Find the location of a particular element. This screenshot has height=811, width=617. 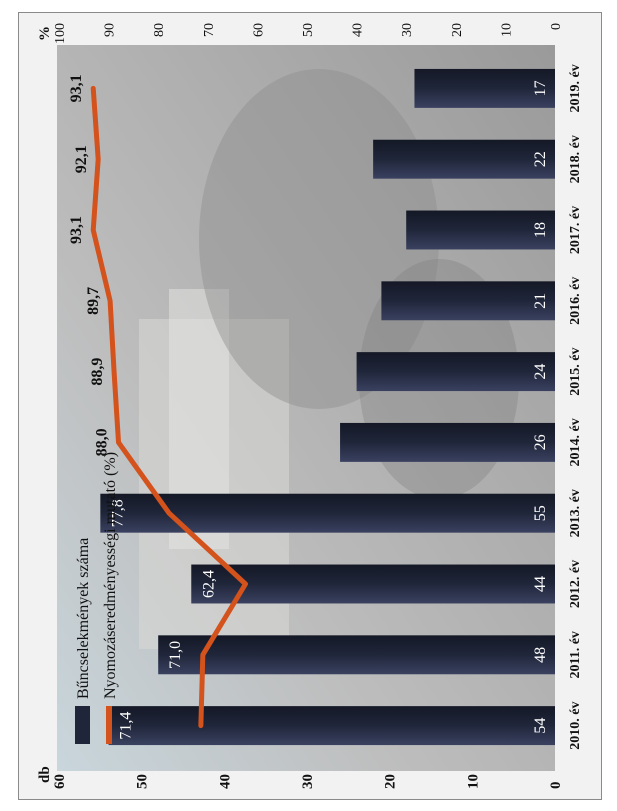

legend-label-line: Nyomozáseredményességi mutató (%) is located at coordinates (110, 575).